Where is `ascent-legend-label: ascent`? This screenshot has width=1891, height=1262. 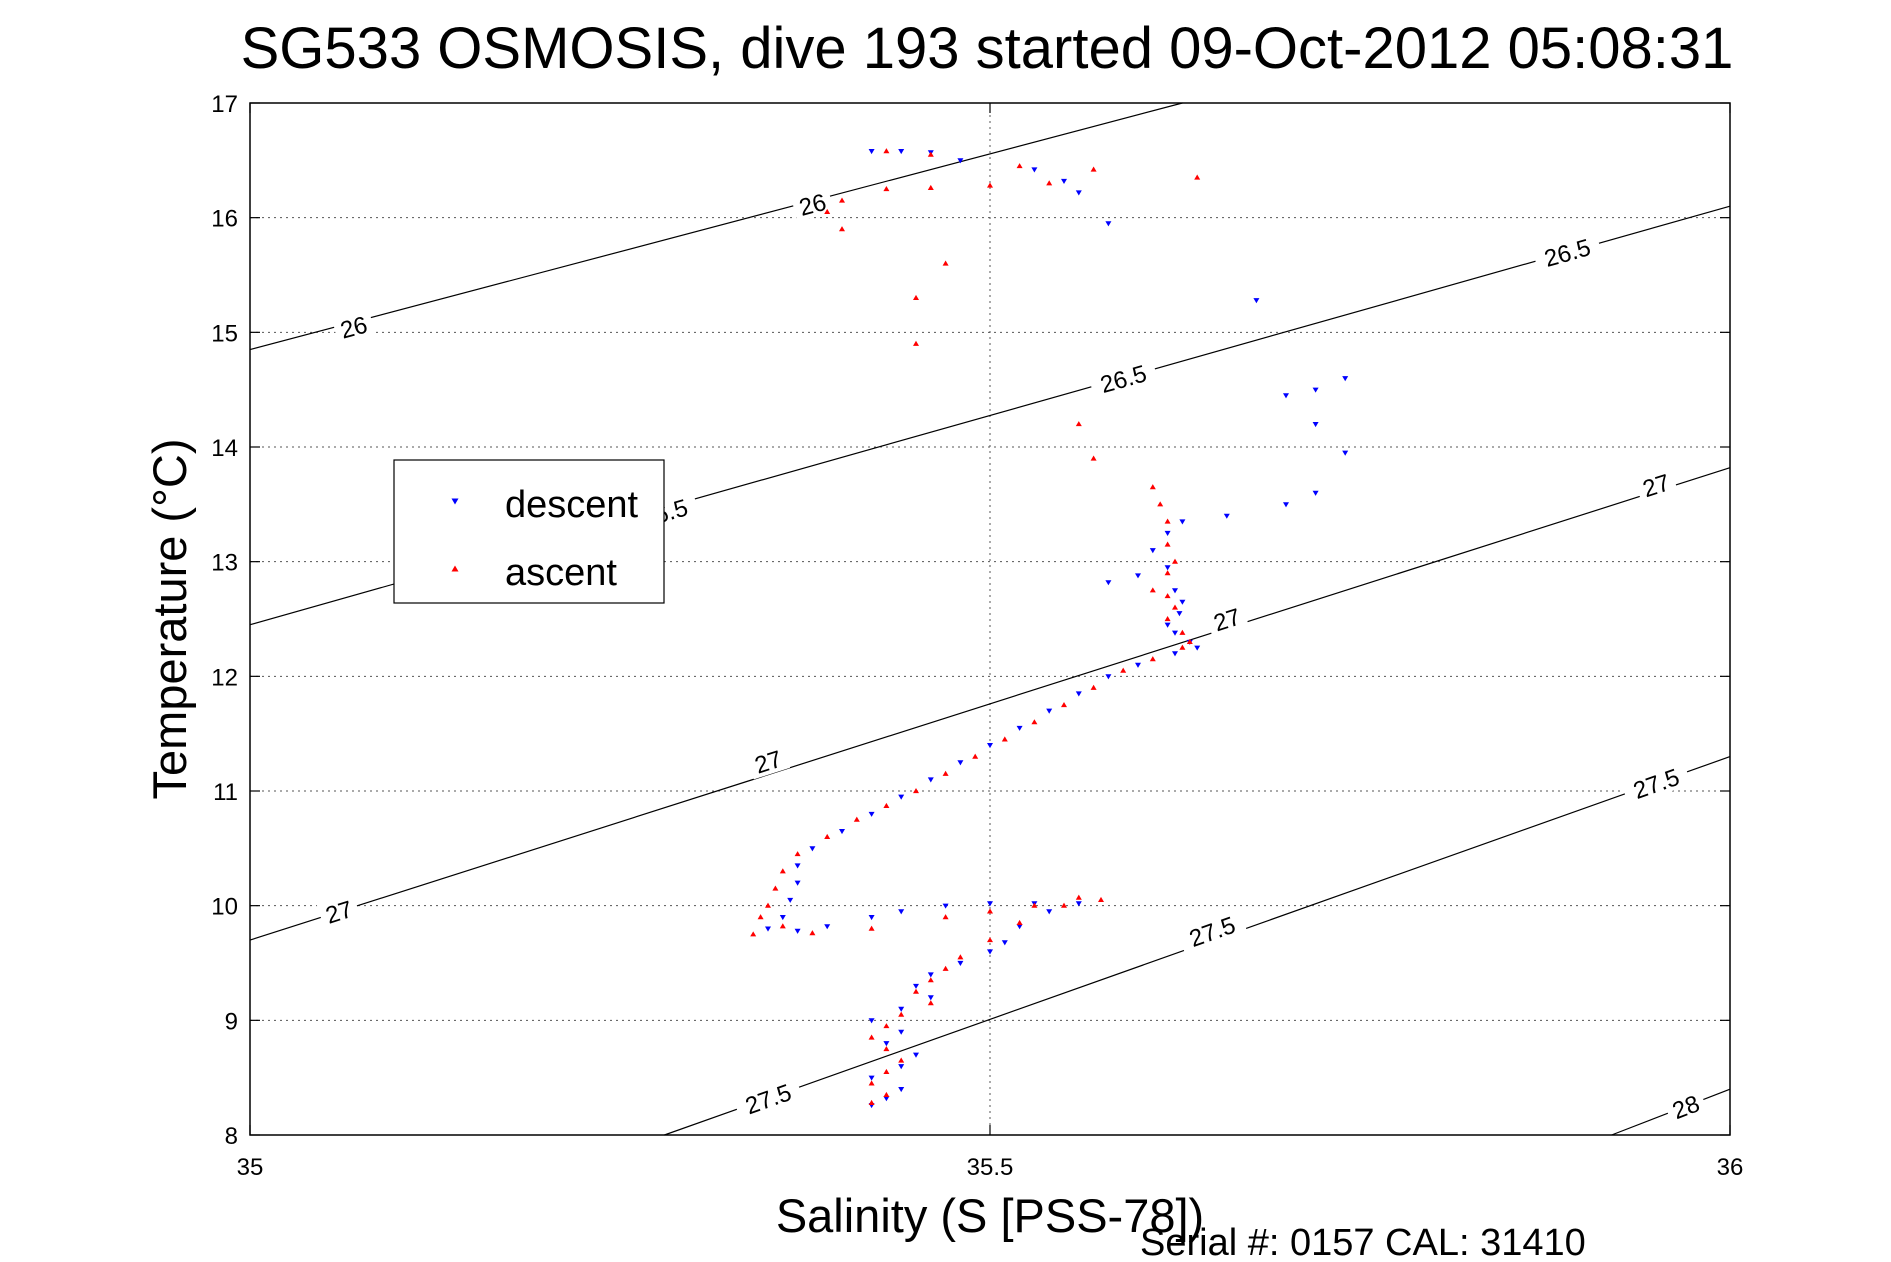
ascent-legend-label: ascent is located at coordinates (561, 573).